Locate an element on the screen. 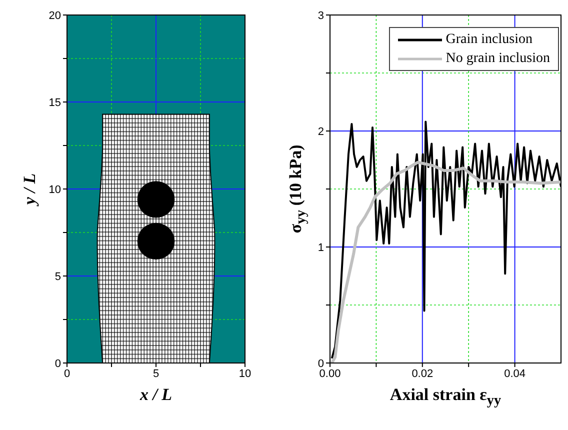 Image resolution: width=568 pixels, height=430 pixels. y-tick-label: 20 is located at coordinates (54, 16).